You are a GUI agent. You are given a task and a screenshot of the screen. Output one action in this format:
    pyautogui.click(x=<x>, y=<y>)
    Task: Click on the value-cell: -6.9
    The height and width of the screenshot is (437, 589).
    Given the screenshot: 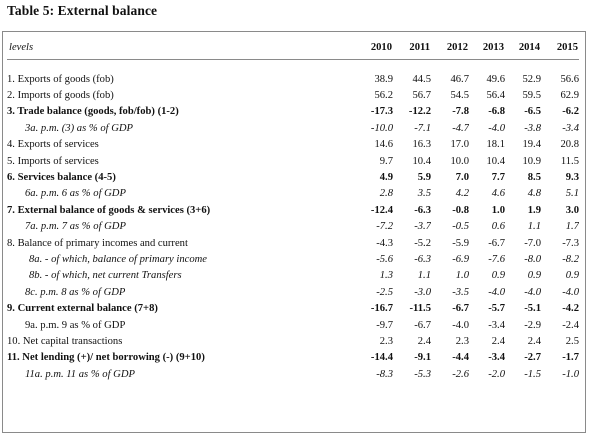 What is the action you would take?
    pyautogui.click(x=460, y=259)
    